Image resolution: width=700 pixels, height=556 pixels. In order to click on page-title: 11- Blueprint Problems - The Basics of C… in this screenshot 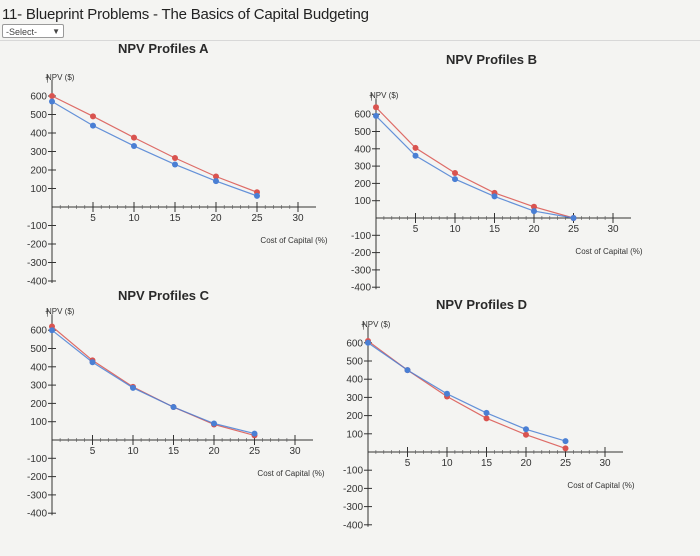, I will do `click(185, 14)`.